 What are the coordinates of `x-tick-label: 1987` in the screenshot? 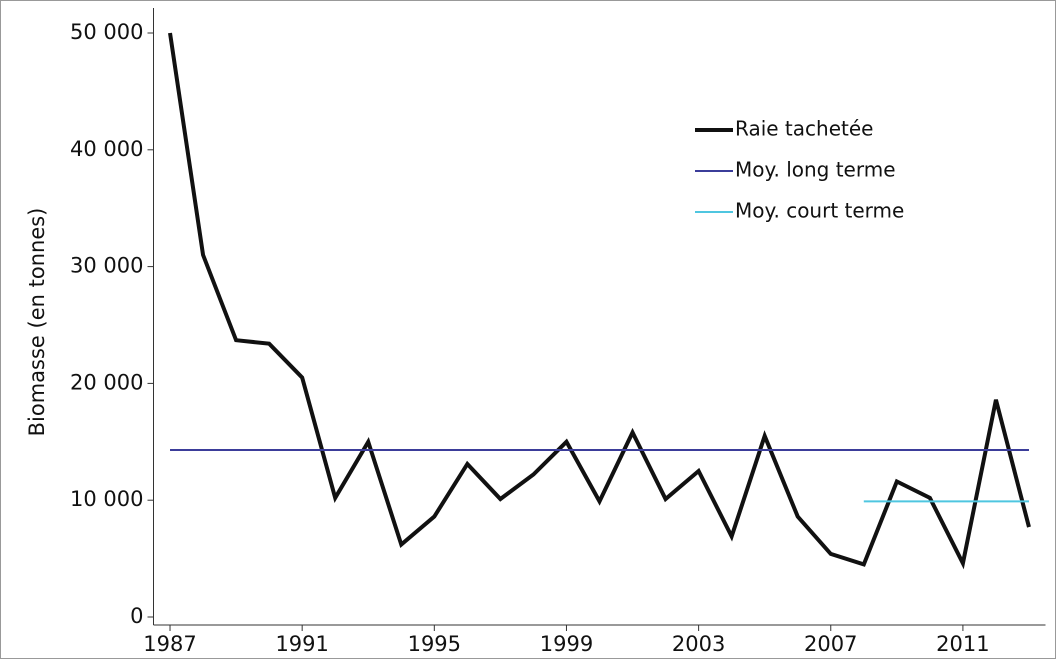 It's located at (169, 644).